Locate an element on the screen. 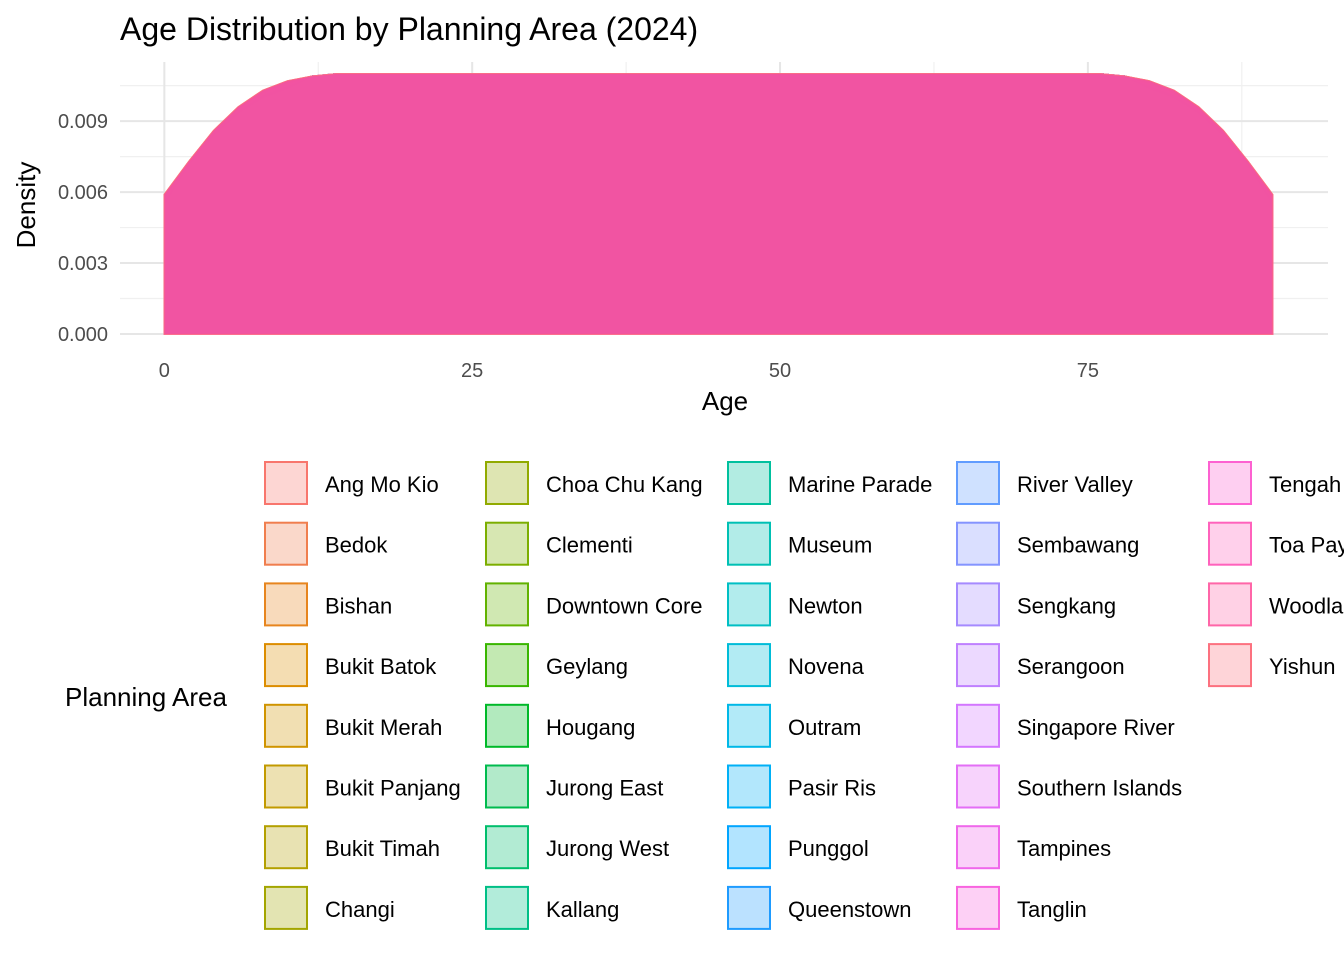  legend-label: Serangoon is located at coordinates (1071, 666).